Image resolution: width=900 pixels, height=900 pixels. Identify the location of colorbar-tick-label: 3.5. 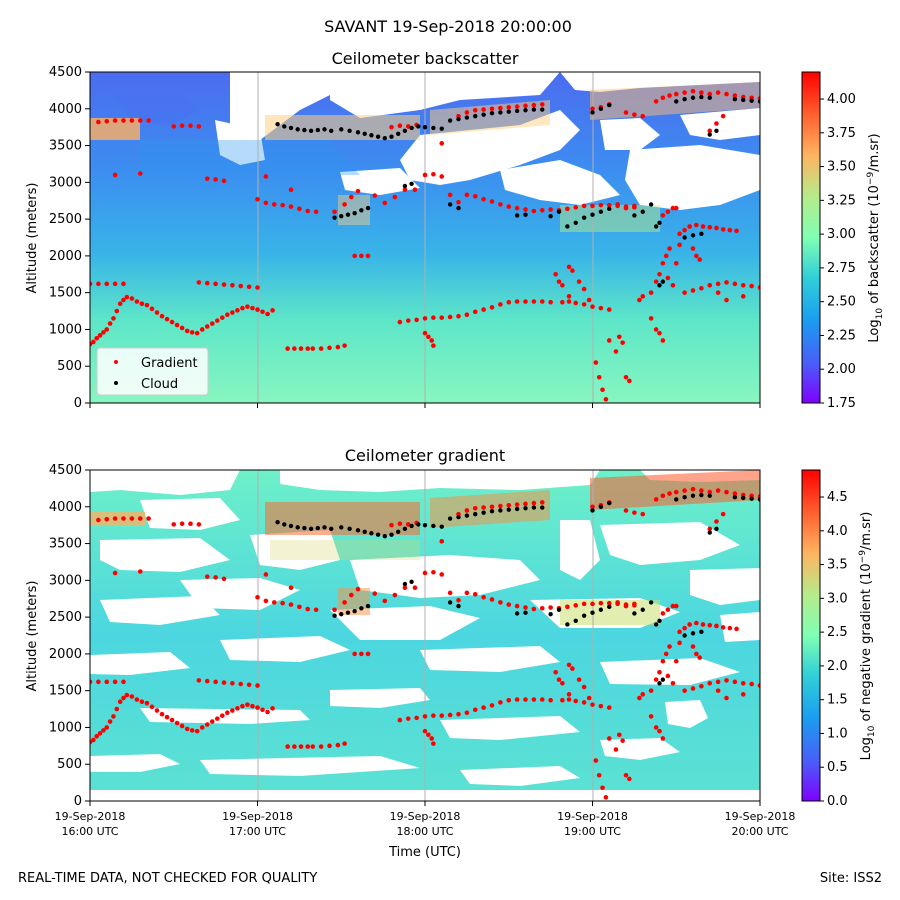
(837, 565).